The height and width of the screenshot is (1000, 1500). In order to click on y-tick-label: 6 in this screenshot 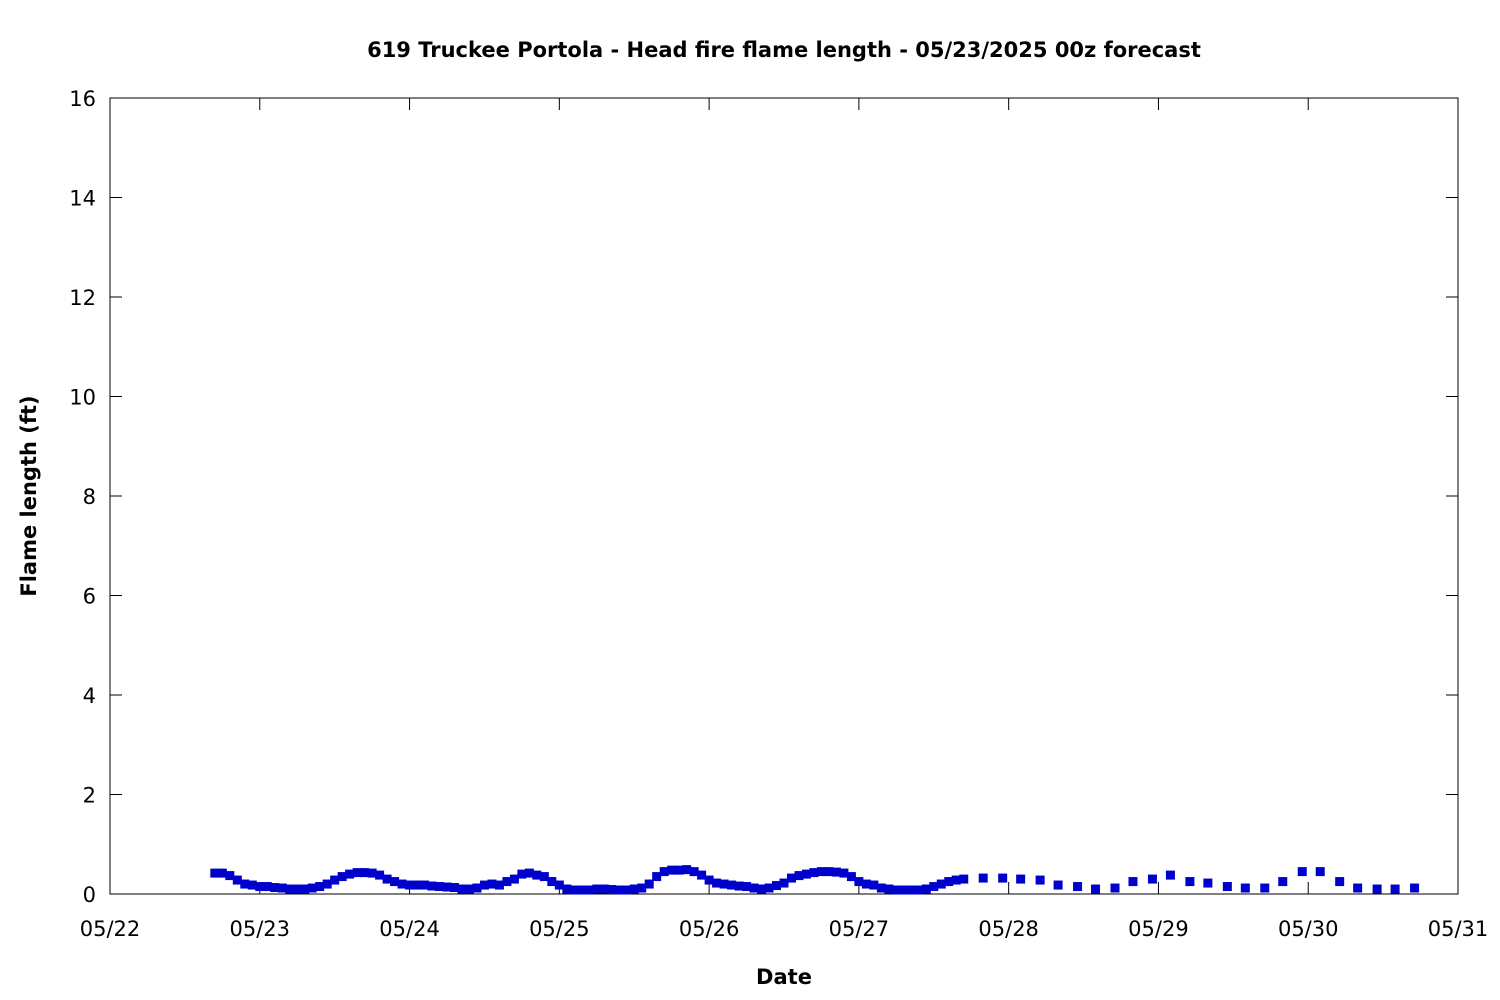, I will do `click(89, 597)`.